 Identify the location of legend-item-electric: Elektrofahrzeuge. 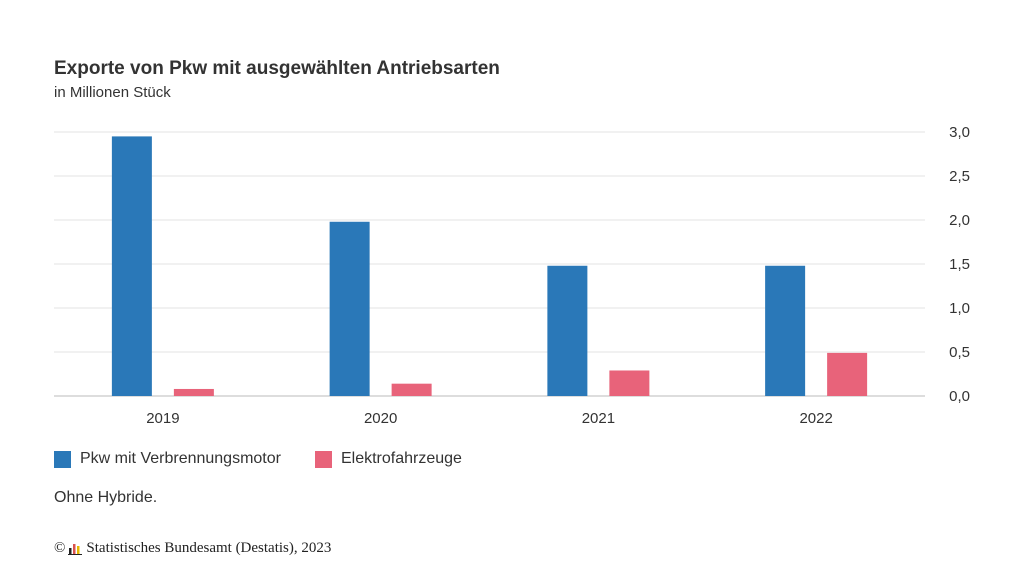
(388, 459).